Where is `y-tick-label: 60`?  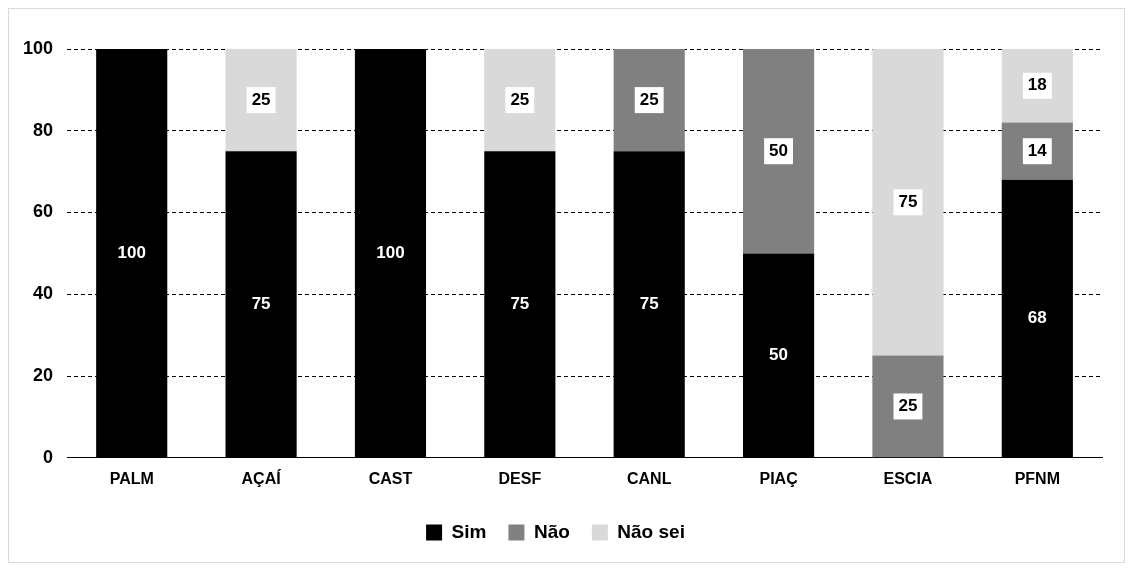 y-tick-label: 60 is located at coordinates (43, 211).